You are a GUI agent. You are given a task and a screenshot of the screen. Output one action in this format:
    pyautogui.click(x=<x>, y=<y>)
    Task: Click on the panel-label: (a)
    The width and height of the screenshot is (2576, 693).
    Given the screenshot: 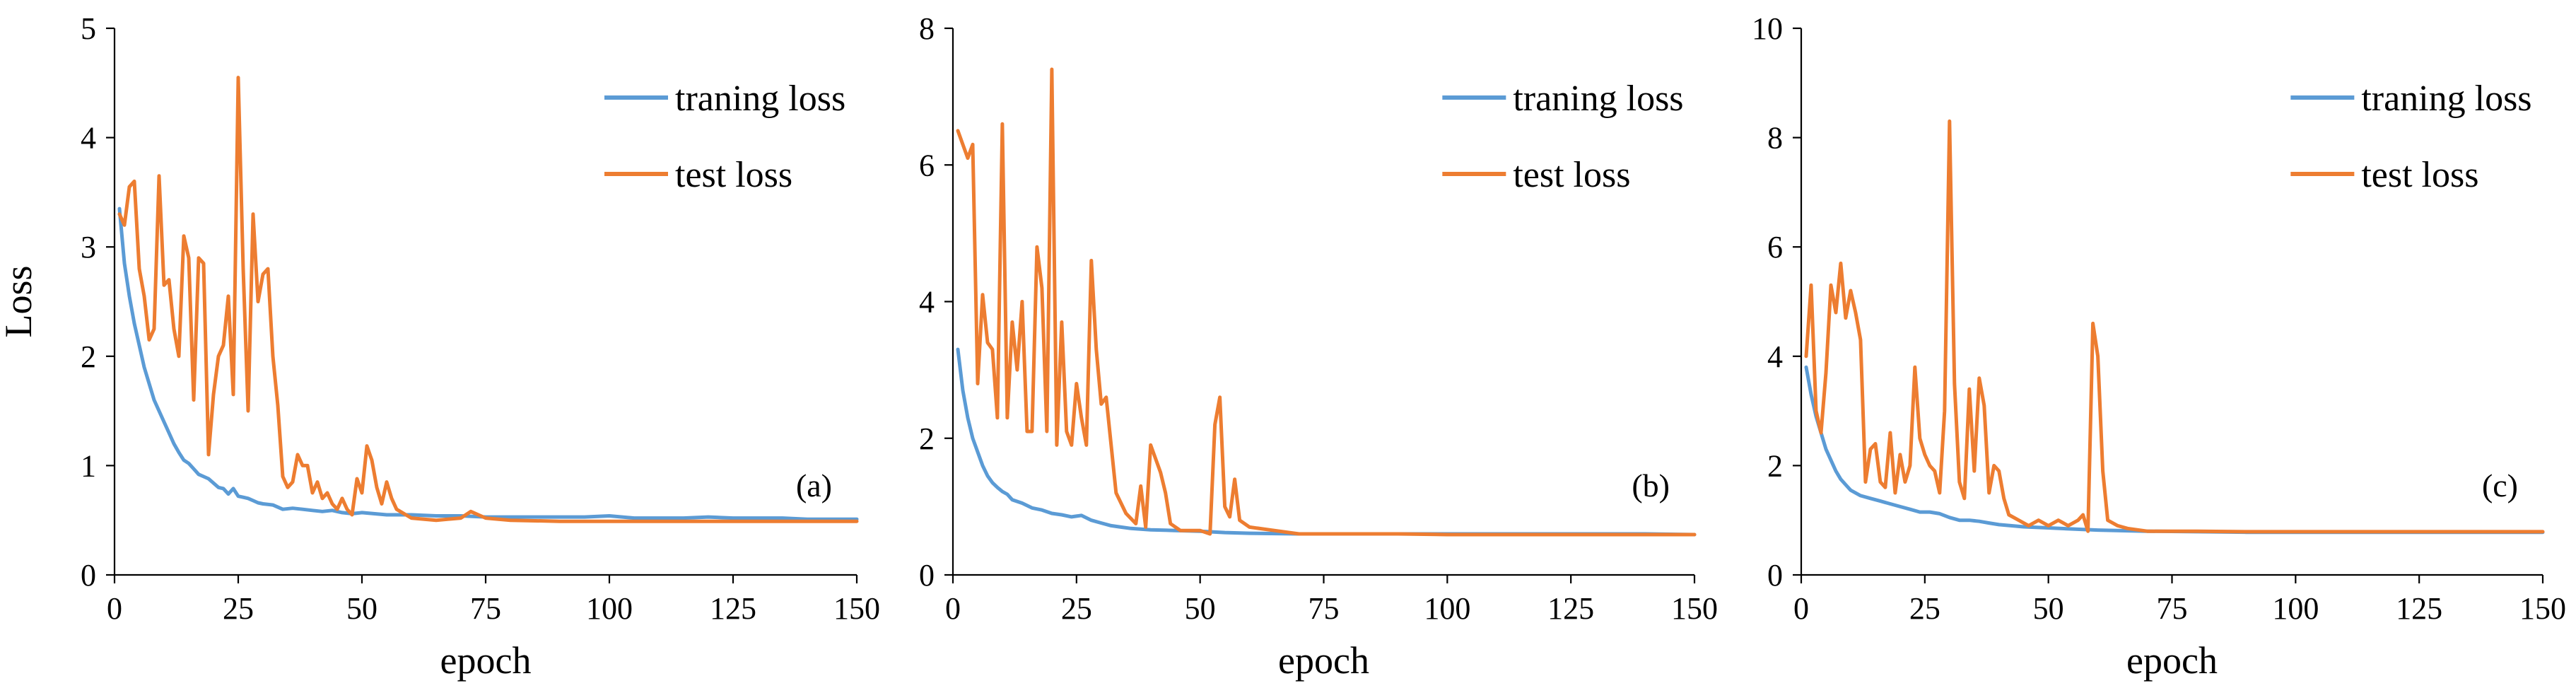 What is the action you would take?
    pyautogui.click(x=814, y=485)
    